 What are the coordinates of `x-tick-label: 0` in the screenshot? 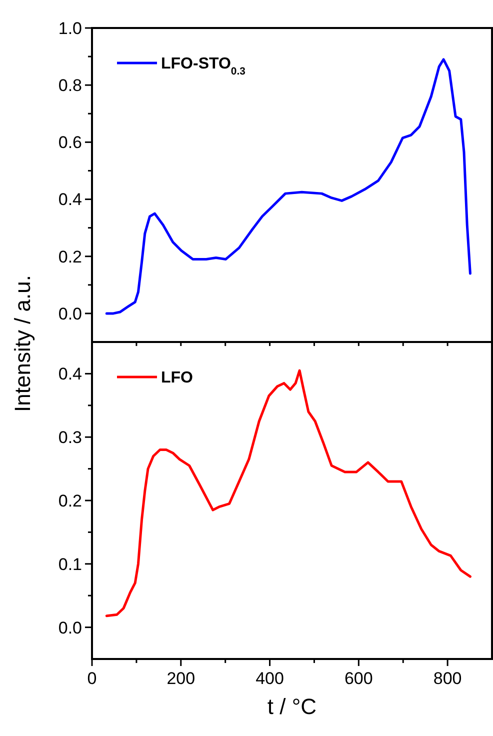 It's located at (92, 678).